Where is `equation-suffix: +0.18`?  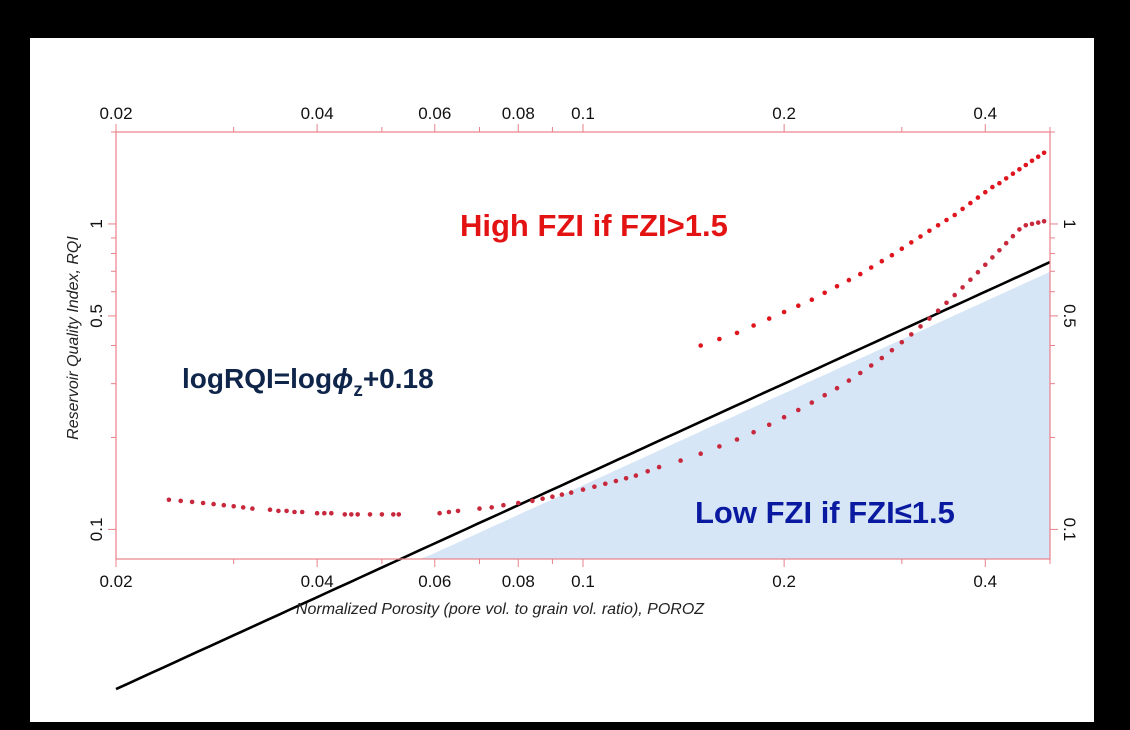 equation-suffix: +0.18 is located at coordinates (398, 378).